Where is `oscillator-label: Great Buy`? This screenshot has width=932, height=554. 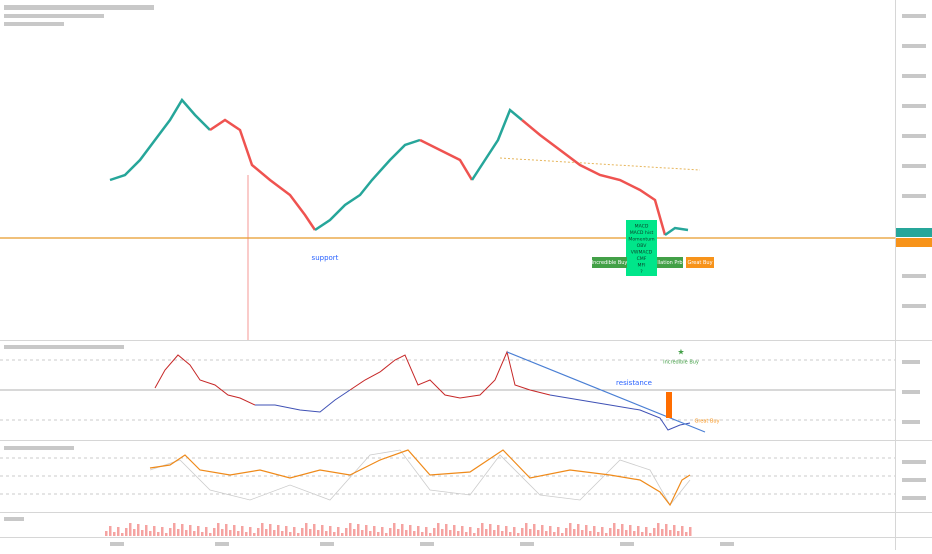 oscillator-label: Great Buy is located at coordinates (706, 422).